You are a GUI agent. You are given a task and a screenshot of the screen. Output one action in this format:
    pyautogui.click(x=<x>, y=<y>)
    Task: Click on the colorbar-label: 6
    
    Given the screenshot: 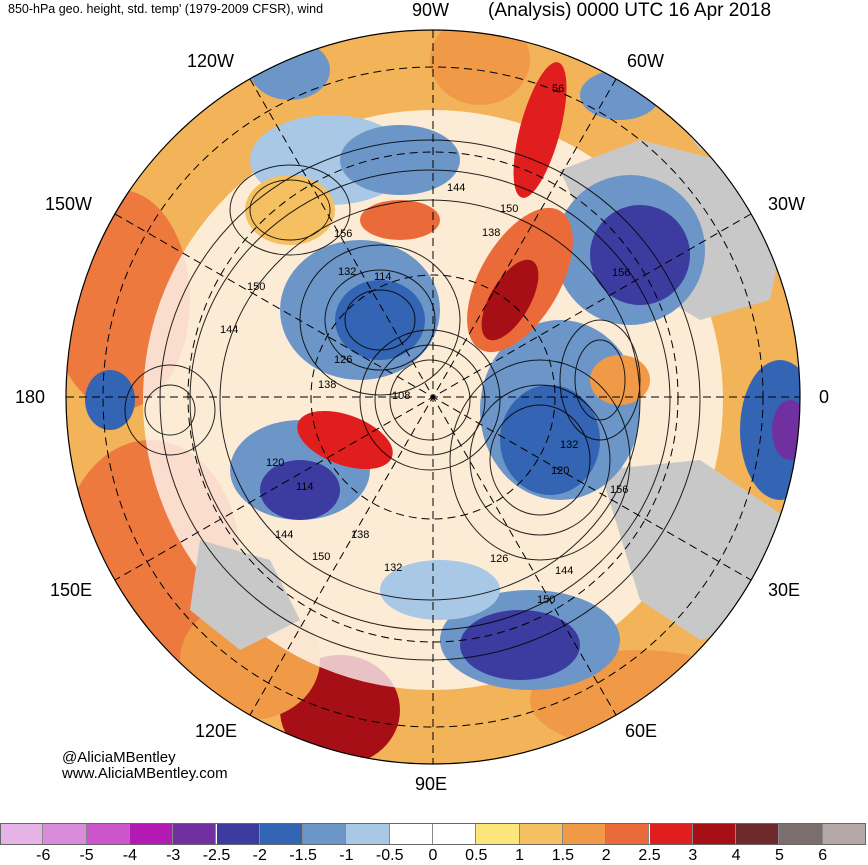 What is the action you would take?
    pyautogui.click(x=823, y=855)
    